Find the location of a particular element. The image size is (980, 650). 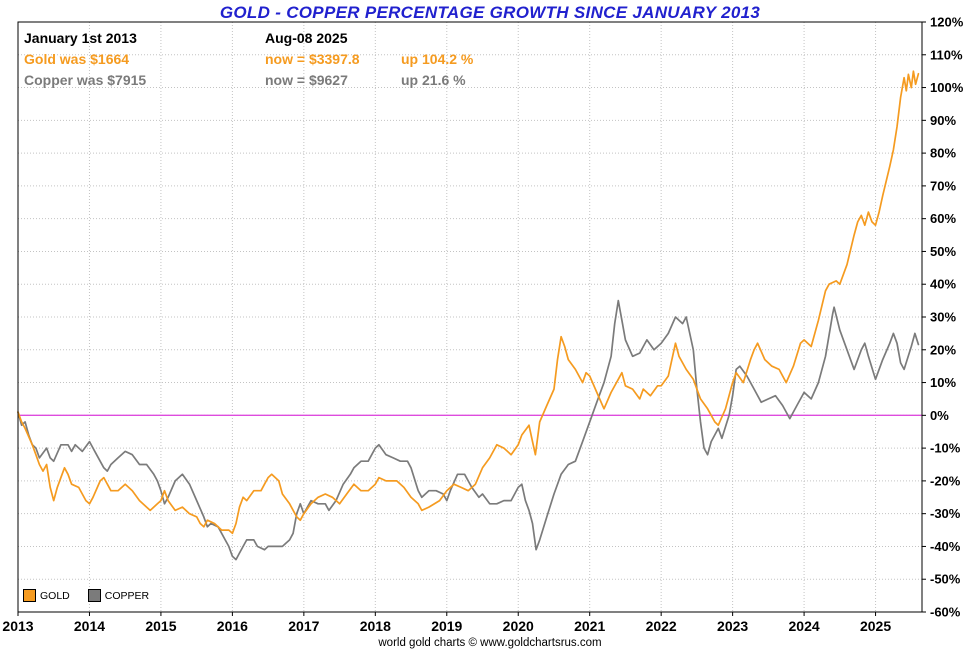

y-tick-label: 100% is located at coordinates (947, 87).